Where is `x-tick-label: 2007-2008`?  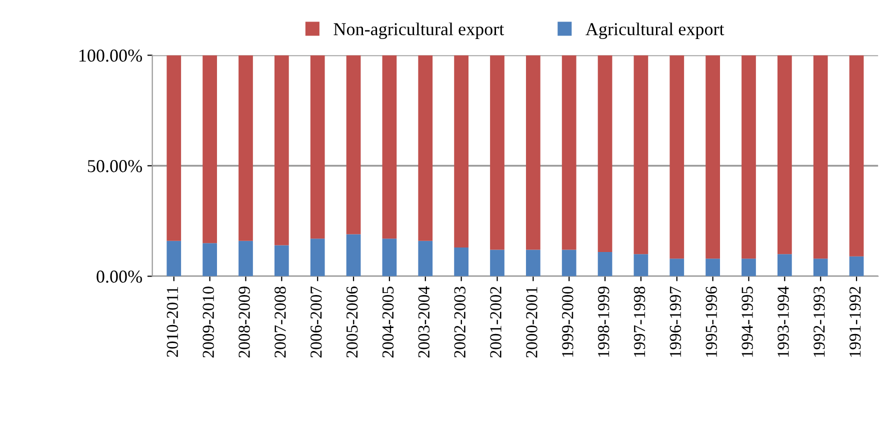
x-tick-label: 2007-2008 is located at coordinates (280, 322).